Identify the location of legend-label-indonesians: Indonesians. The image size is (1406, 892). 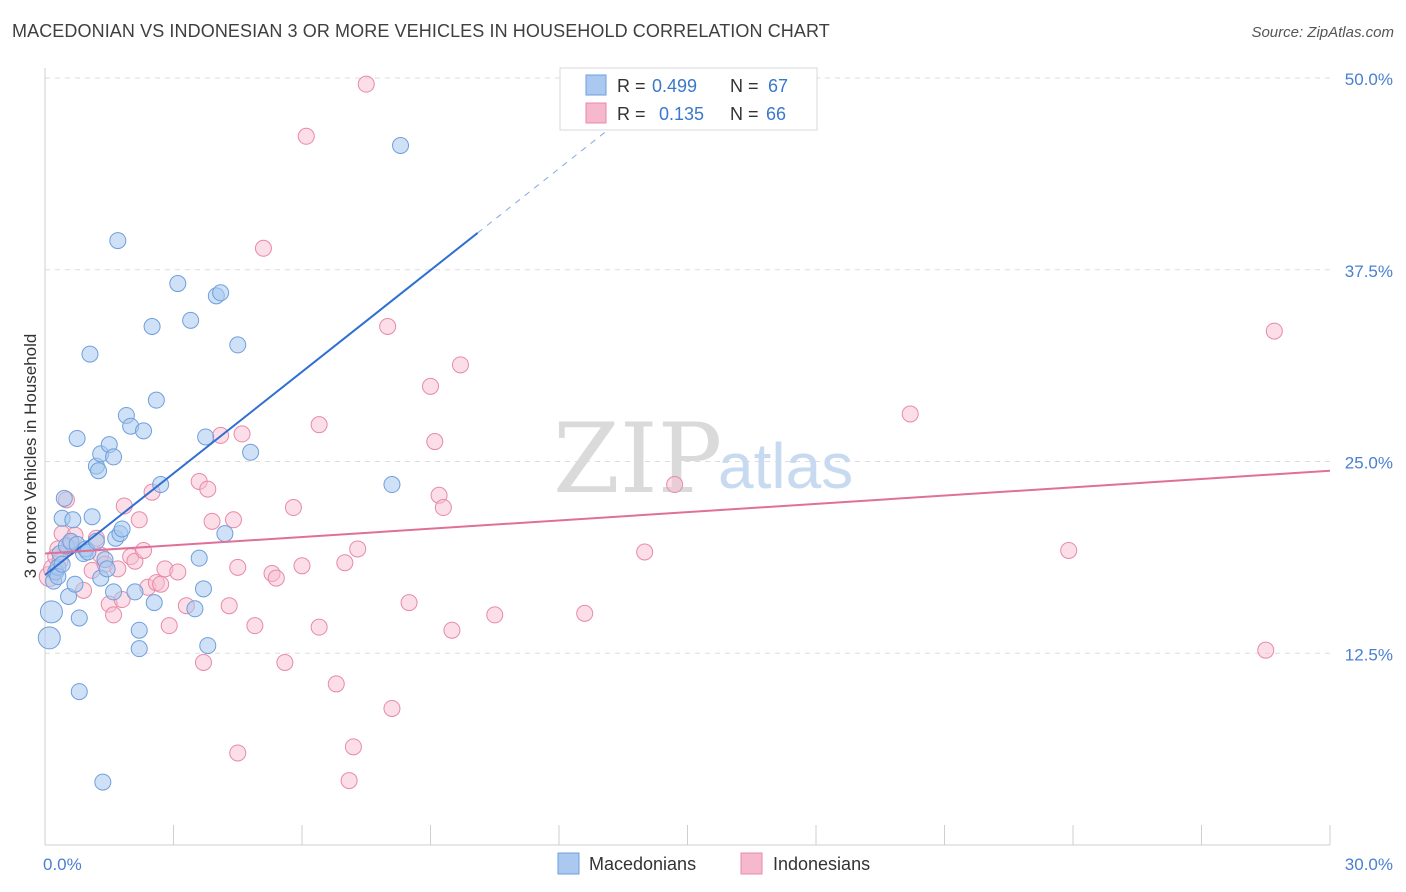
(821, 864).